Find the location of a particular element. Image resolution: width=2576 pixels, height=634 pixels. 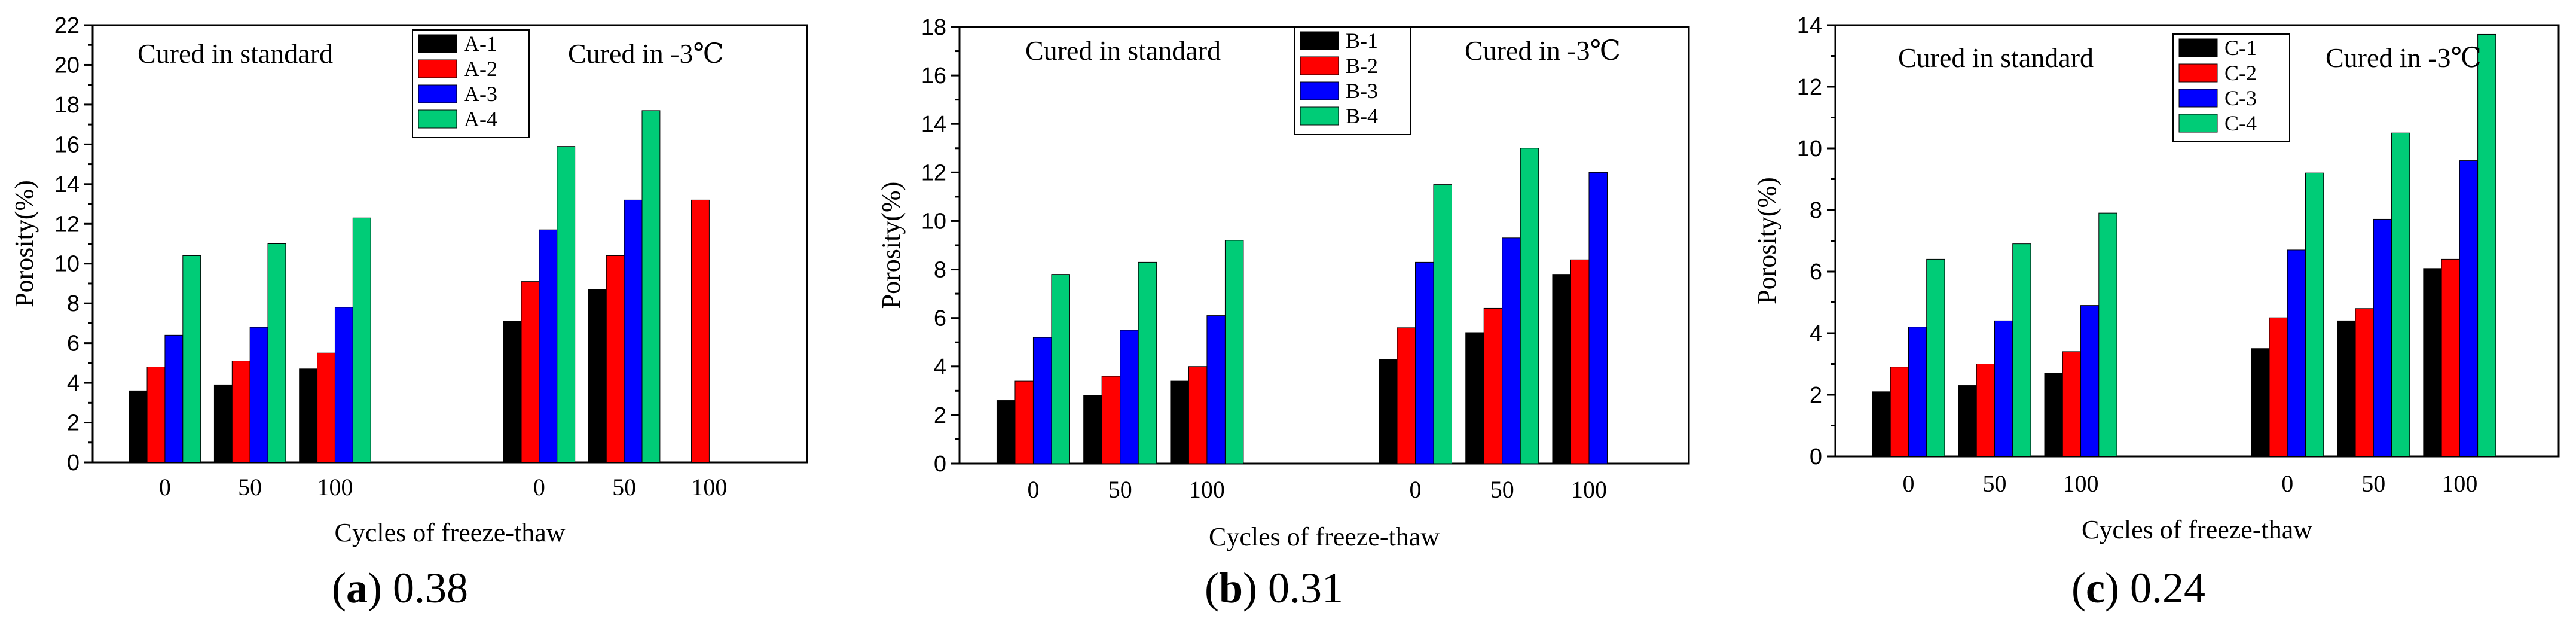

caption-a-value: 0.38 is located at coordinates (425, 588).